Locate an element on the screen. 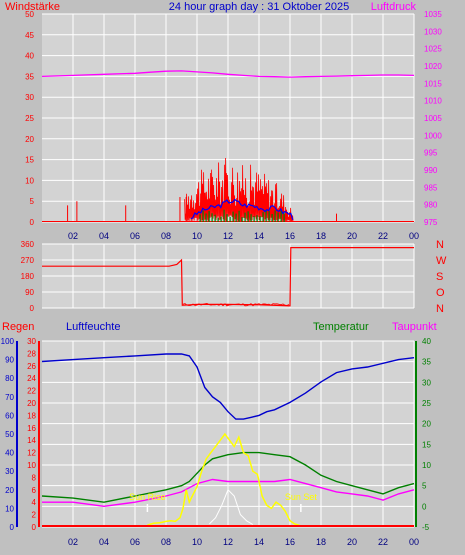 The width and height of the screenshot is (465, 555). rain-y-tick: 28 is located at coordinates (31, 353).